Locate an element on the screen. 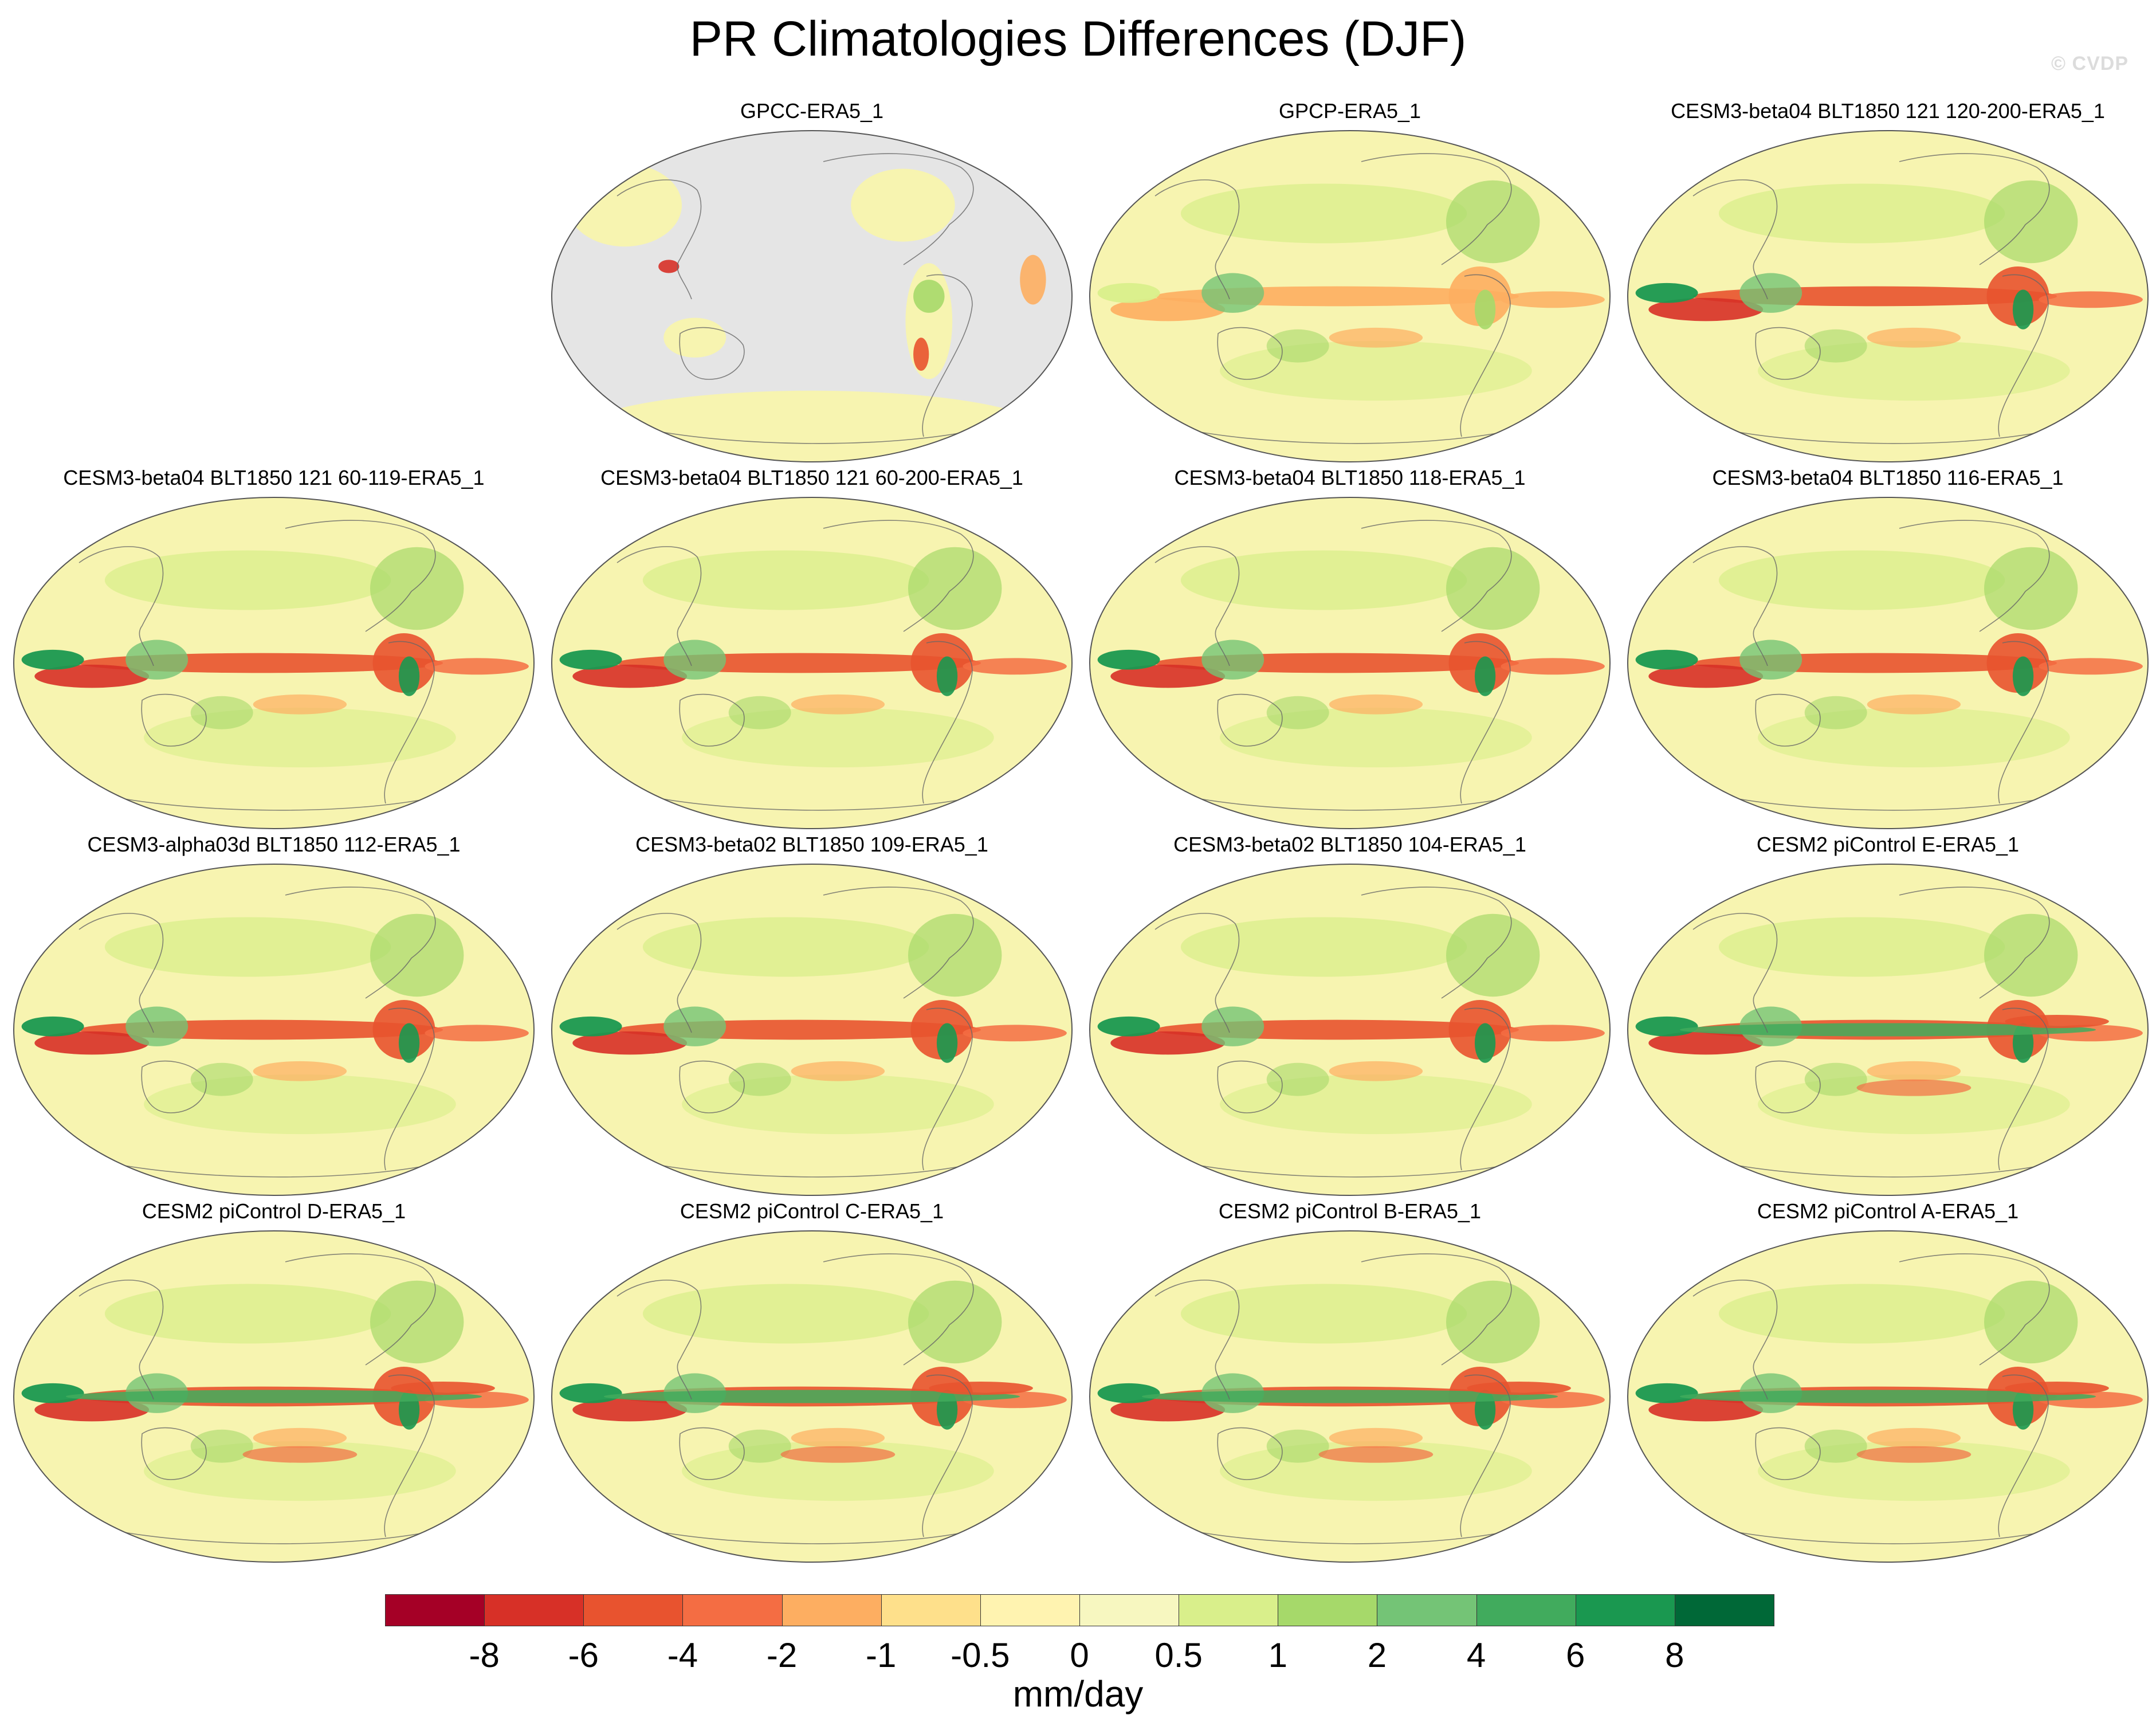 The image size is (2156, 1726). panel-title: CESM3-alpha03d BLT1850 112-ERA5_1 is located at coordinates (274, 845).